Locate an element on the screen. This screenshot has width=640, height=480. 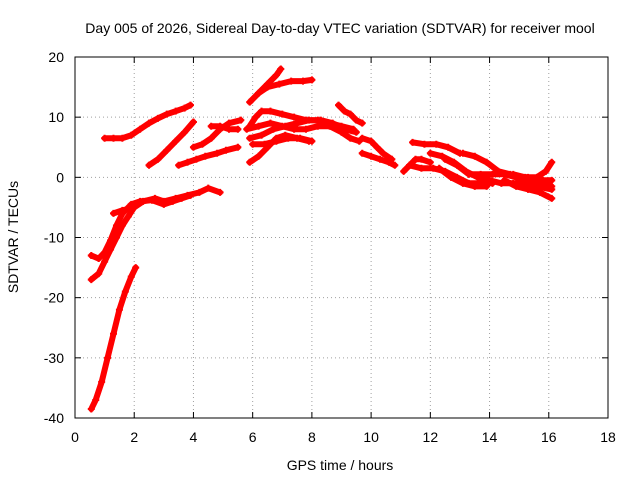
x-tick-label: 12 is located at coordinates (431, 437).